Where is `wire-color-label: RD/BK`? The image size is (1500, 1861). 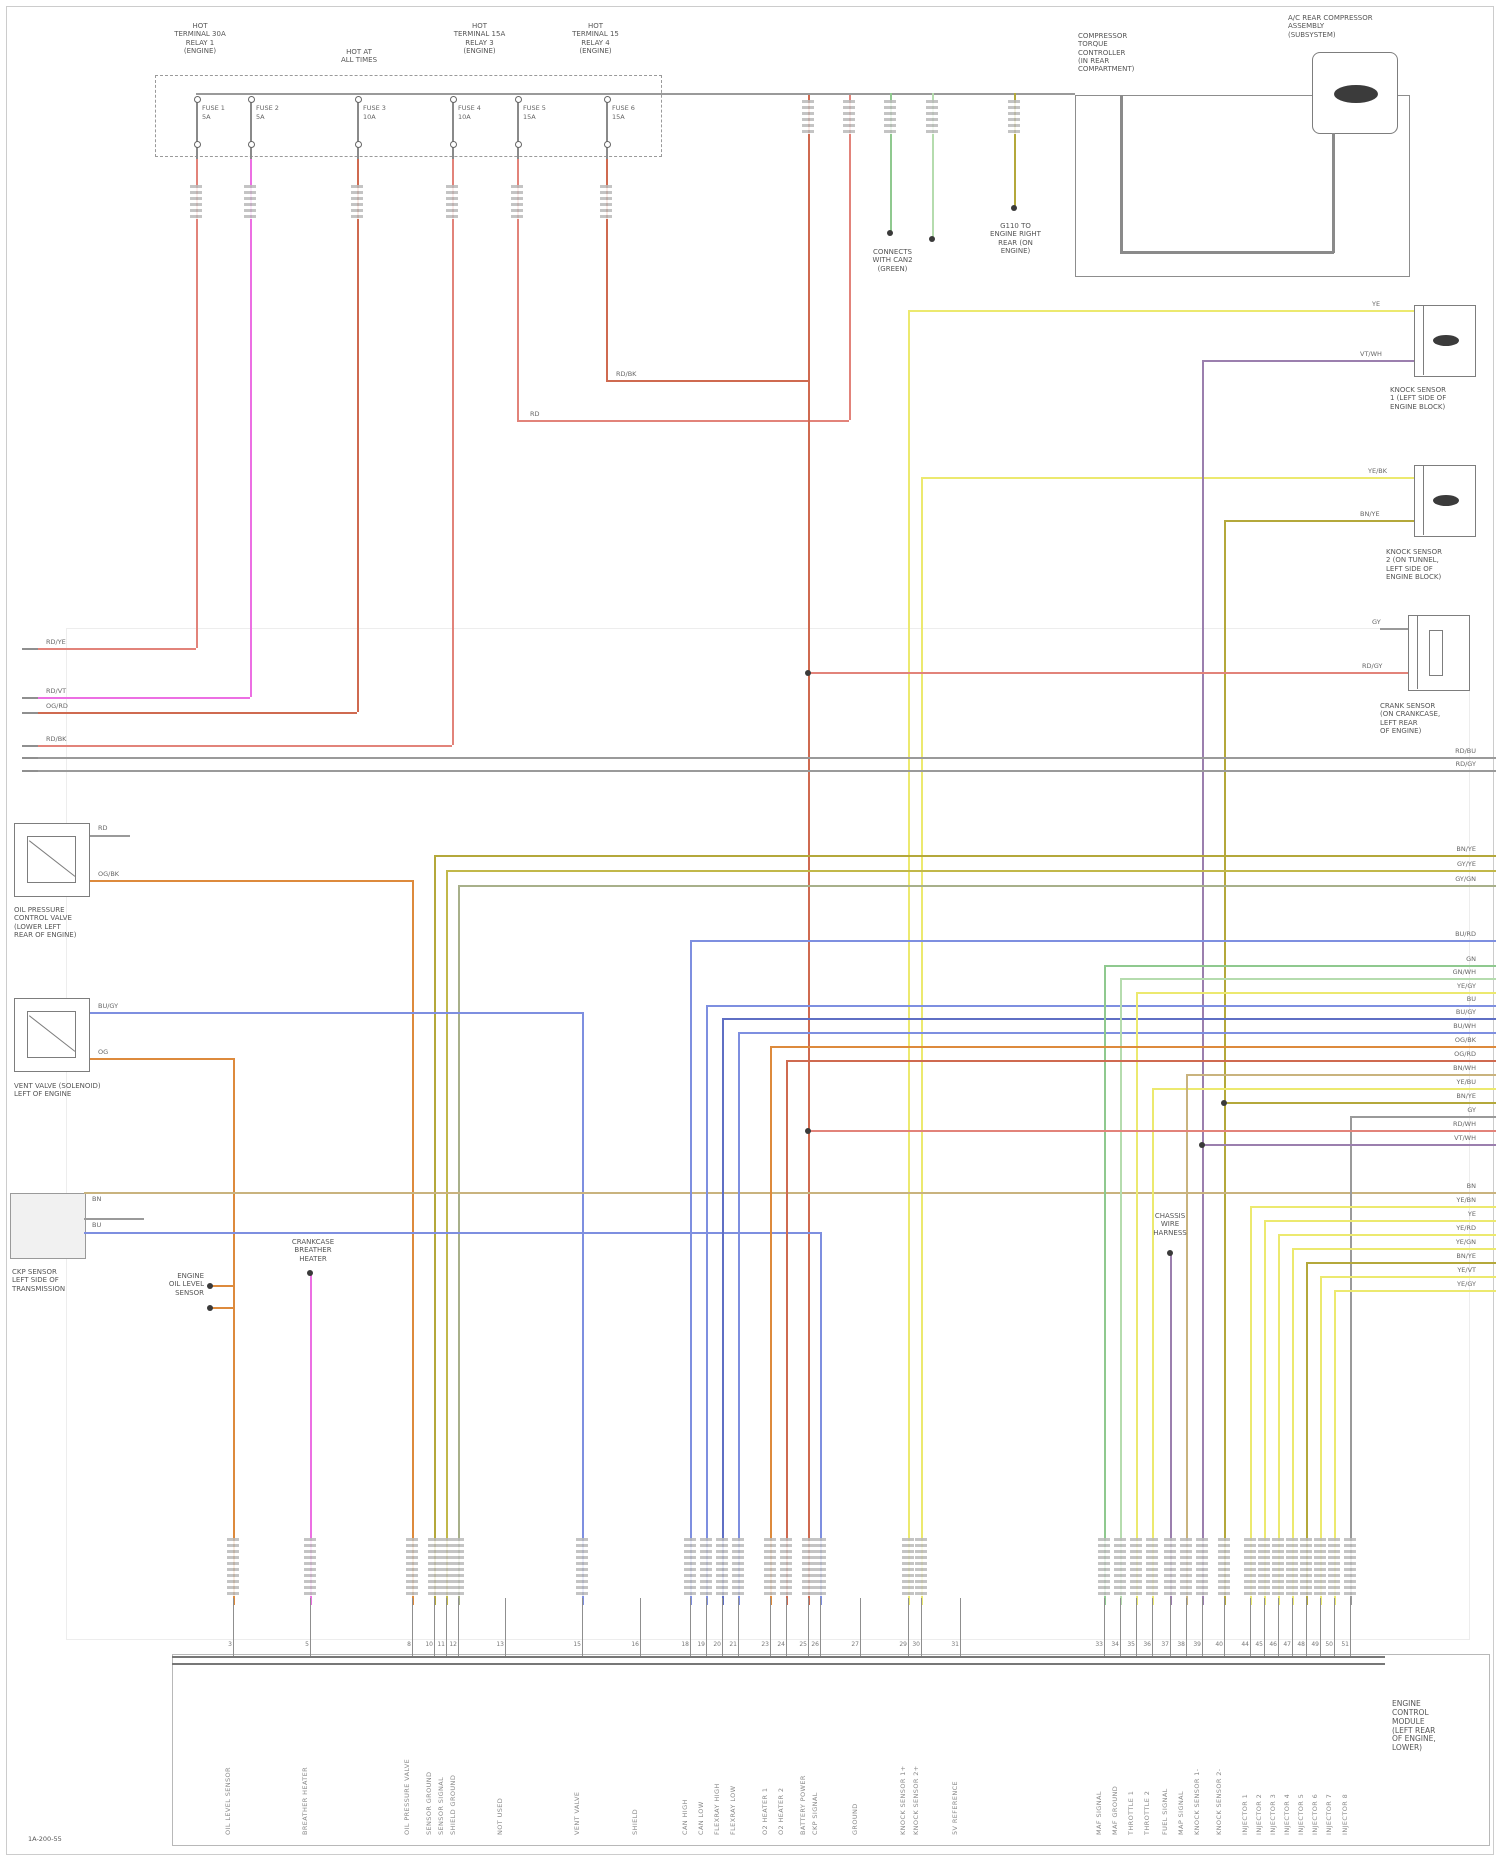 wire-color-label: RD/BK is located at coordinates (626, 374).